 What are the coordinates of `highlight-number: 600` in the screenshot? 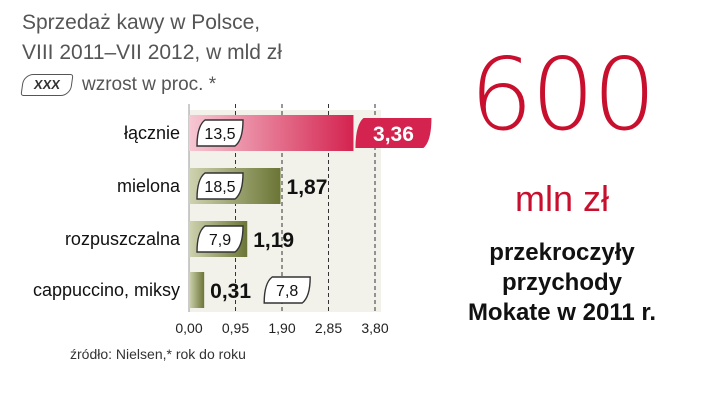 It's located at (563, 94).